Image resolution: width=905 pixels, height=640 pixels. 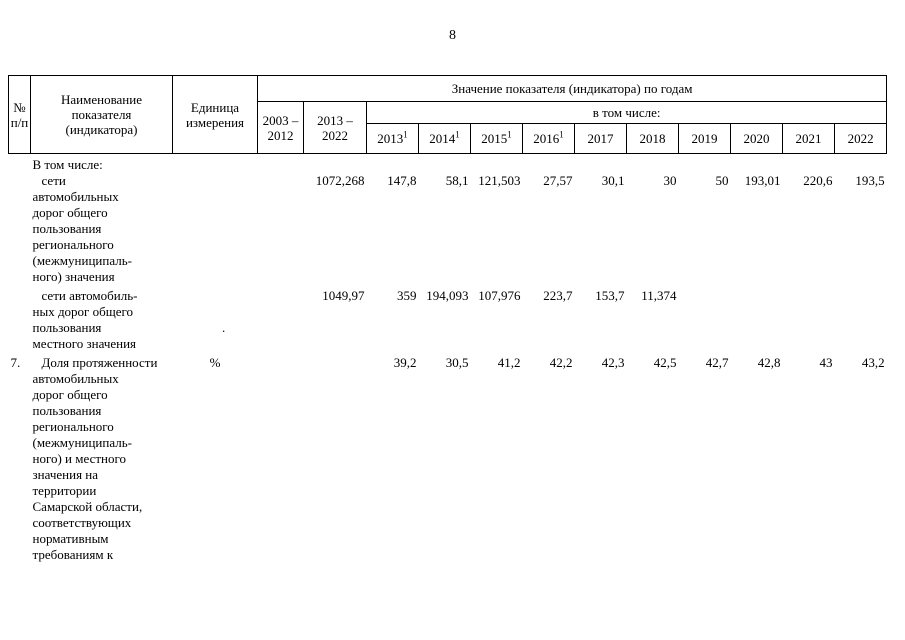 I want to click on value-2016-cell: 223,7, so click(x=558, y=295).